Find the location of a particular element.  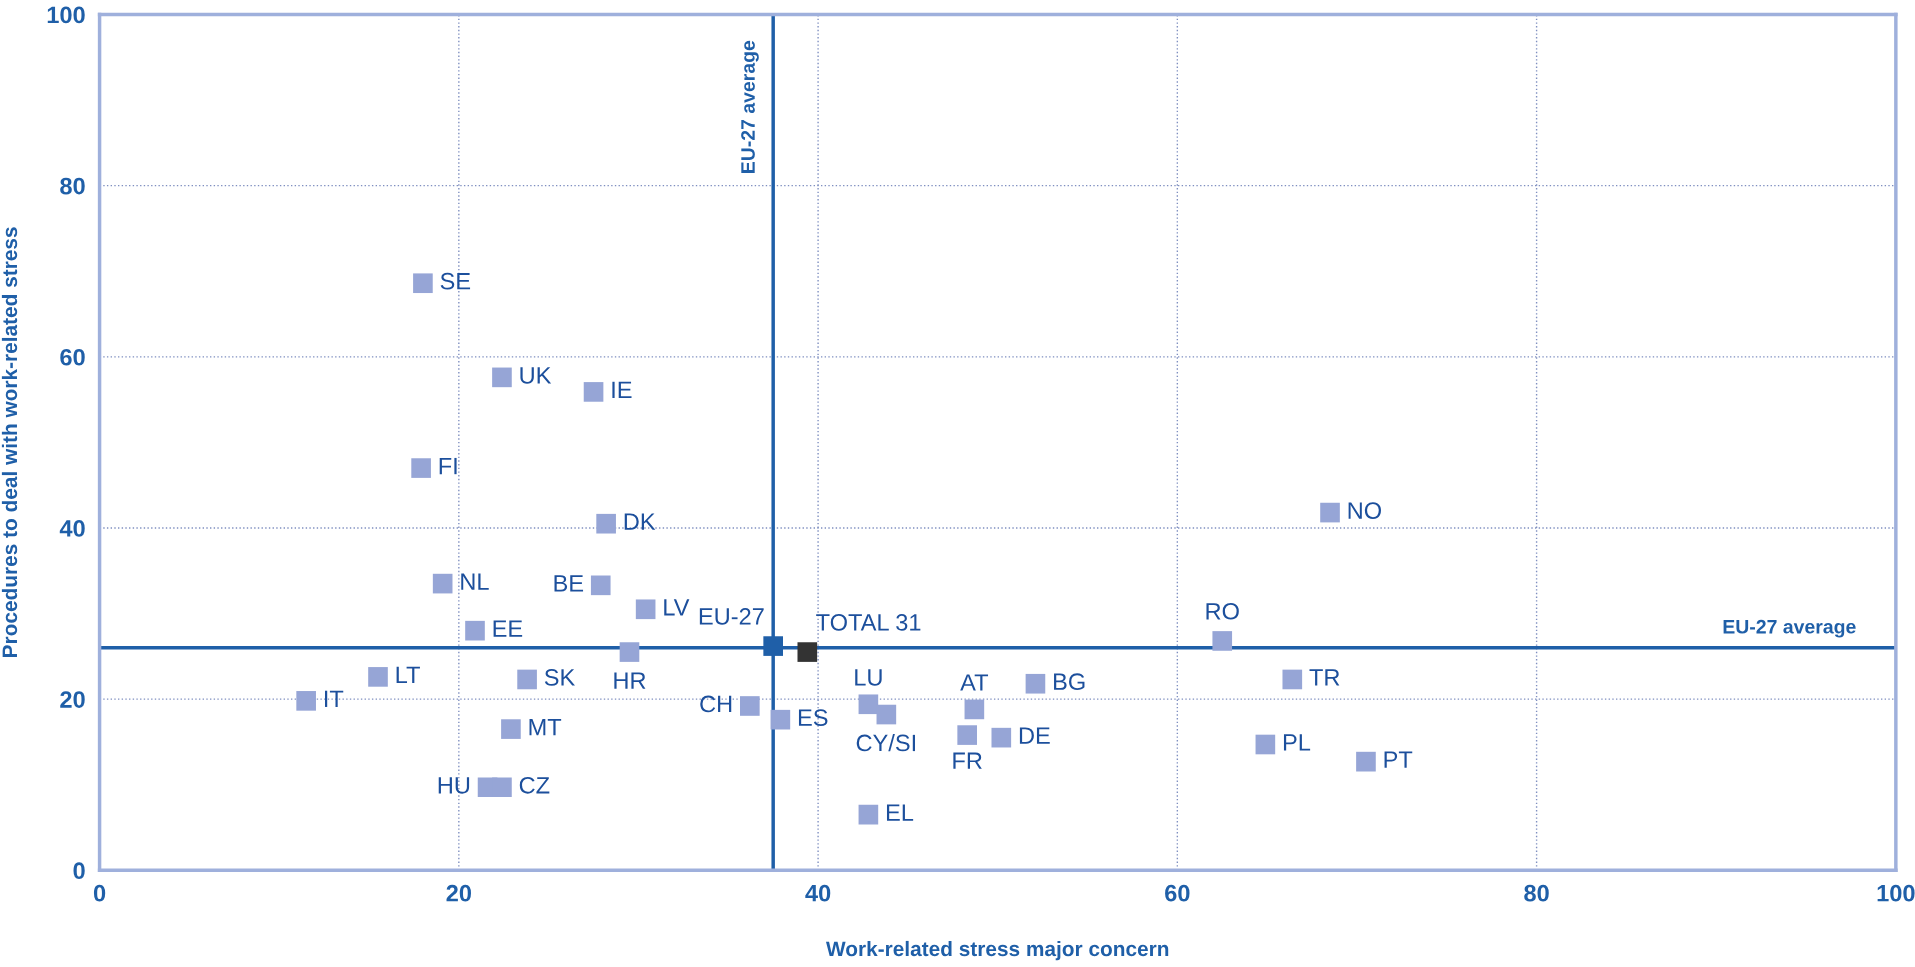

annotation: IT is located at coordinates (334, 698).